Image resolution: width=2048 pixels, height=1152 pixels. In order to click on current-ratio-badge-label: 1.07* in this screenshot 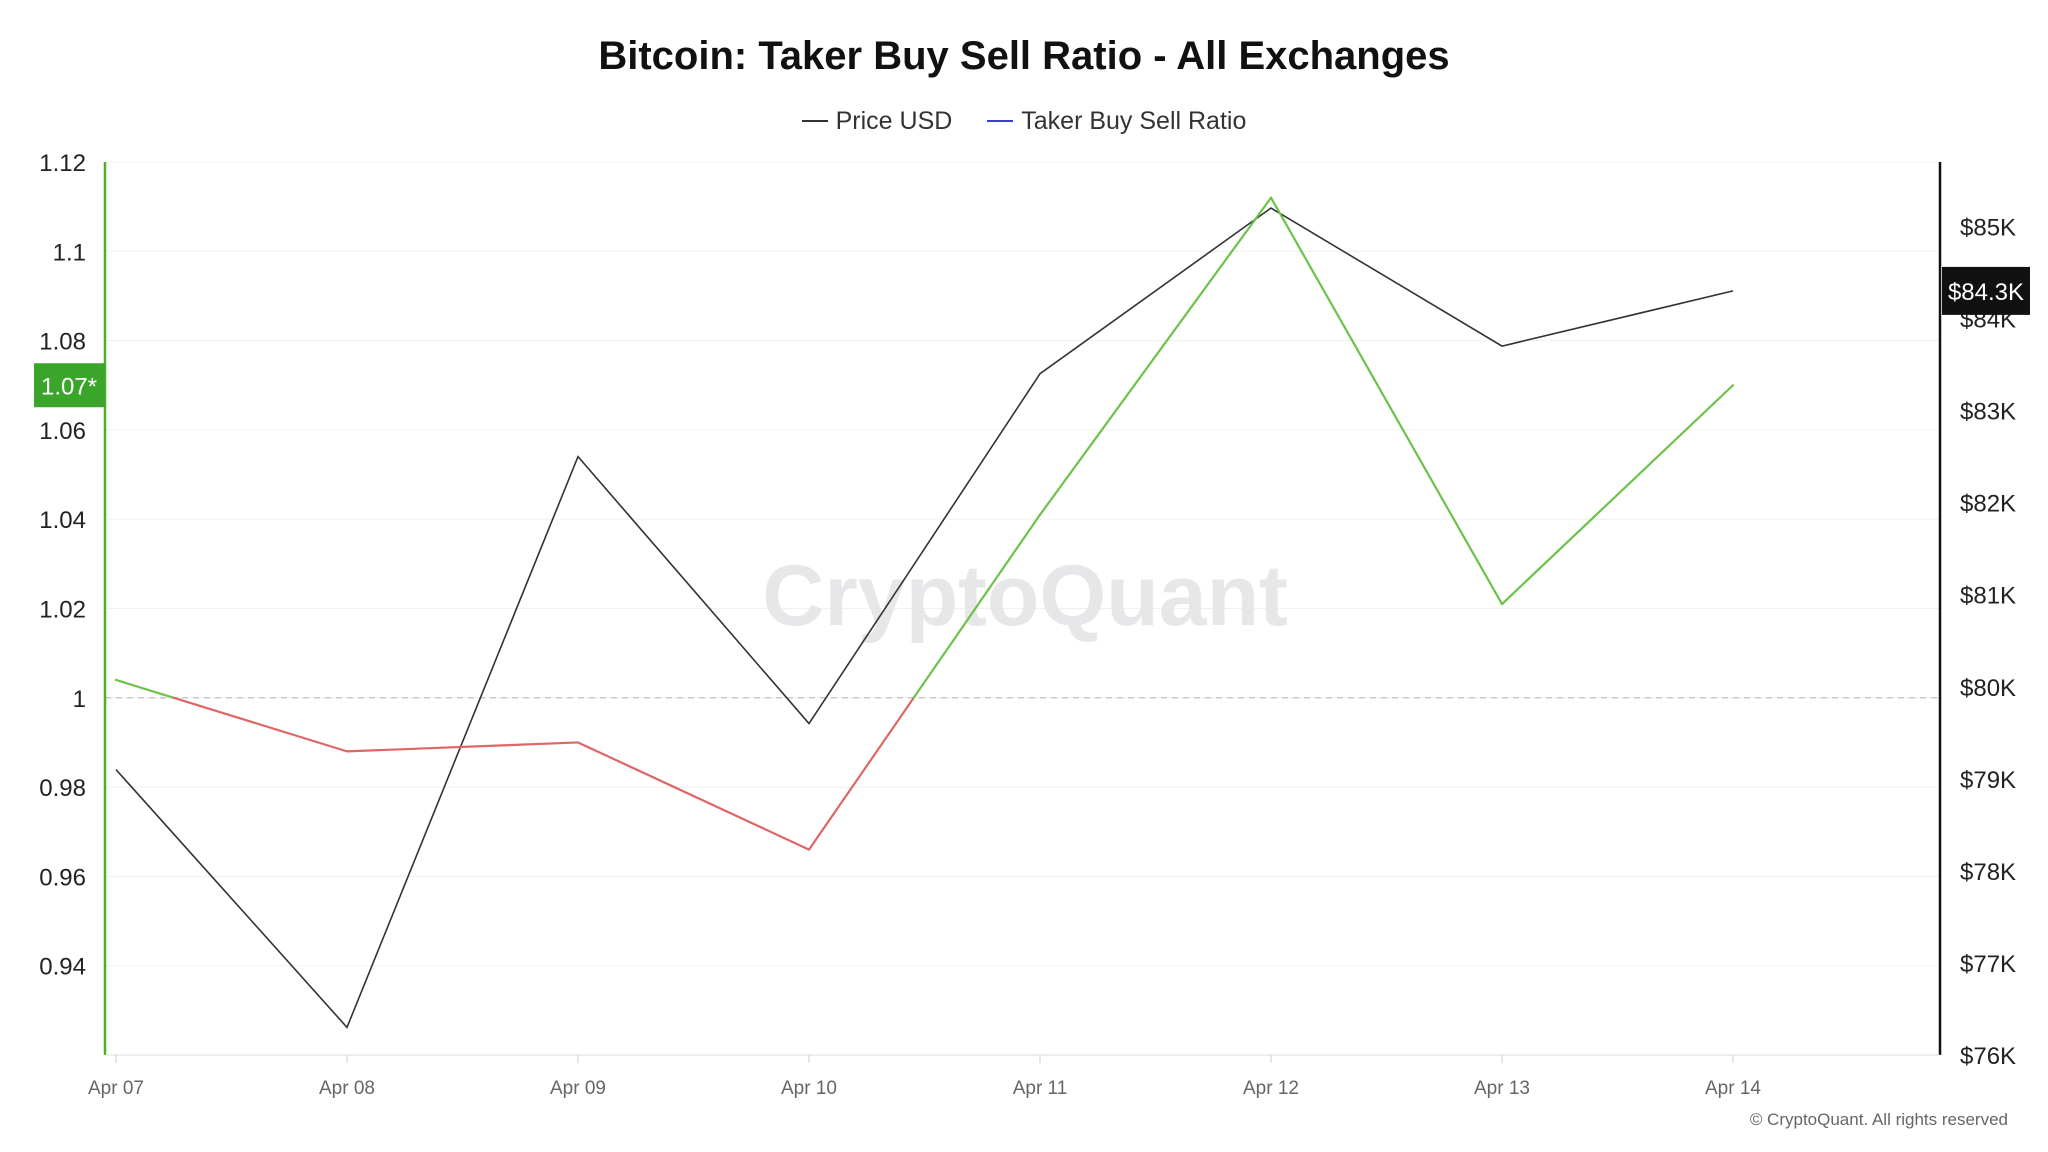, I will do `click(69, 386)`.